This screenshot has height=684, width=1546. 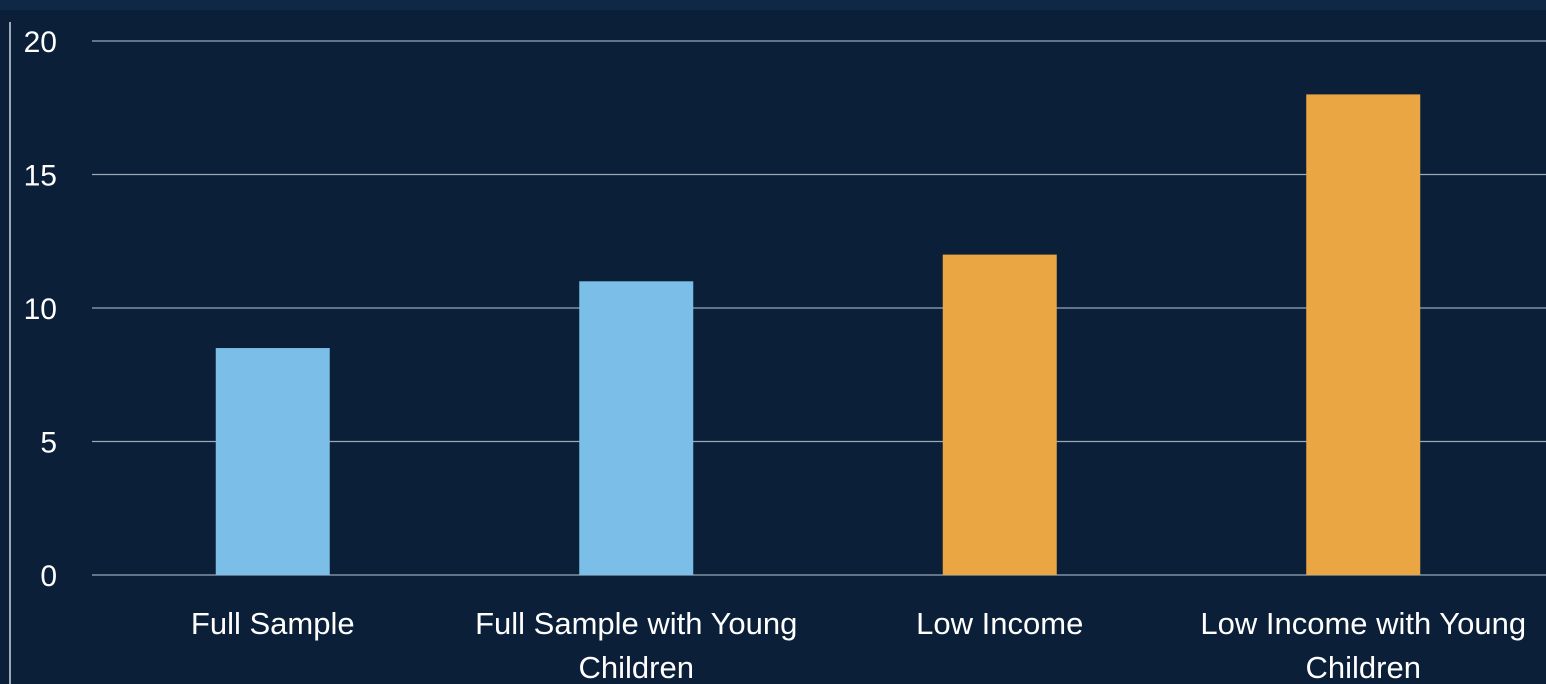 What do you see at coordinates (773, 5) in the screenshot?
I see `top-band` at bounding box center [773, 5].